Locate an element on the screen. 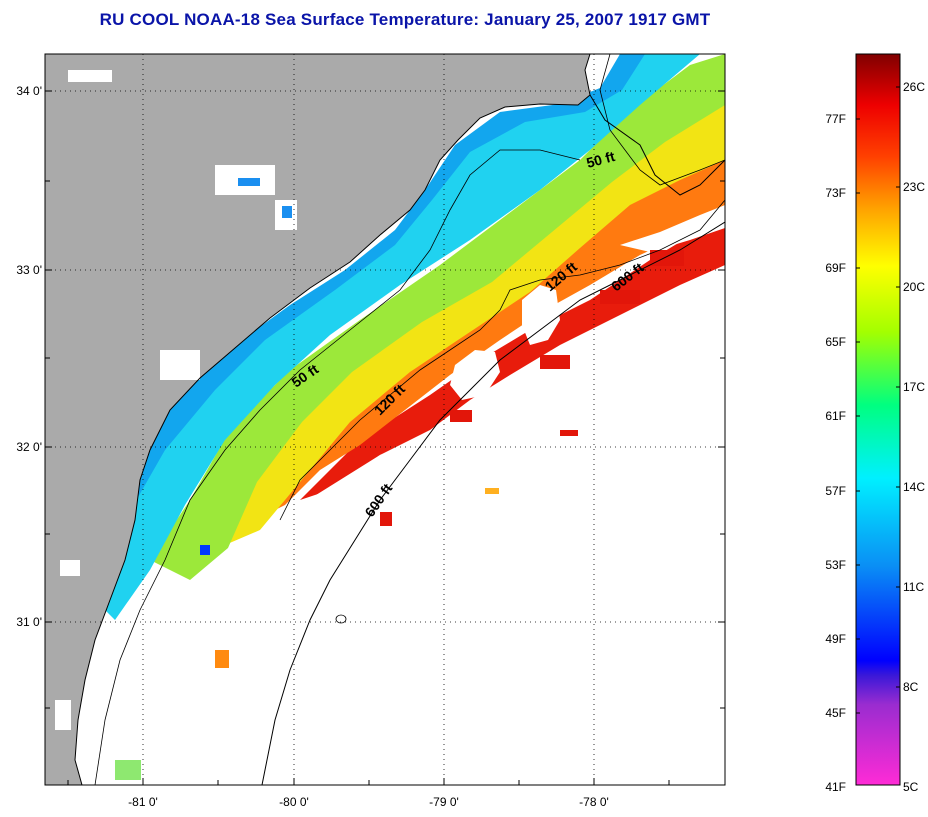  cloud-gap-mid is located at coordinates (475, 375).